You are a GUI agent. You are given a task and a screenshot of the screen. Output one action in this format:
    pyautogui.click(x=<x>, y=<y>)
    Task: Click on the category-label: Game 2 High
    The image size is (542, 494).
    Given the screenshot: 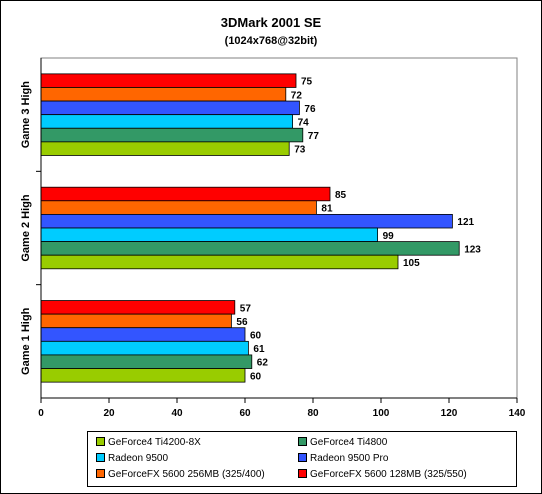 What is the action you would take?
    pyautogui.click(x=26, y=228)
    